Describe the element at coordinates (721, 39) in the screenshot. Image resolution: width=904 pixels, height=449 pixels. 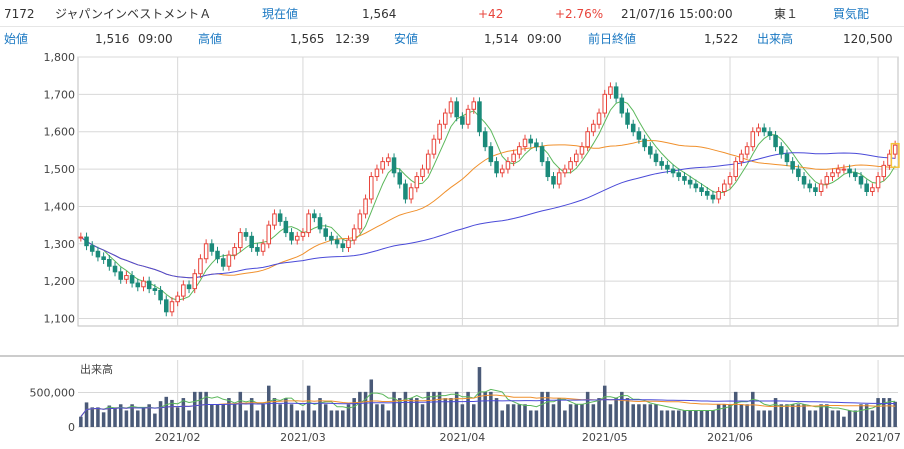
I see `prev-close-value: 1,522` at that location.